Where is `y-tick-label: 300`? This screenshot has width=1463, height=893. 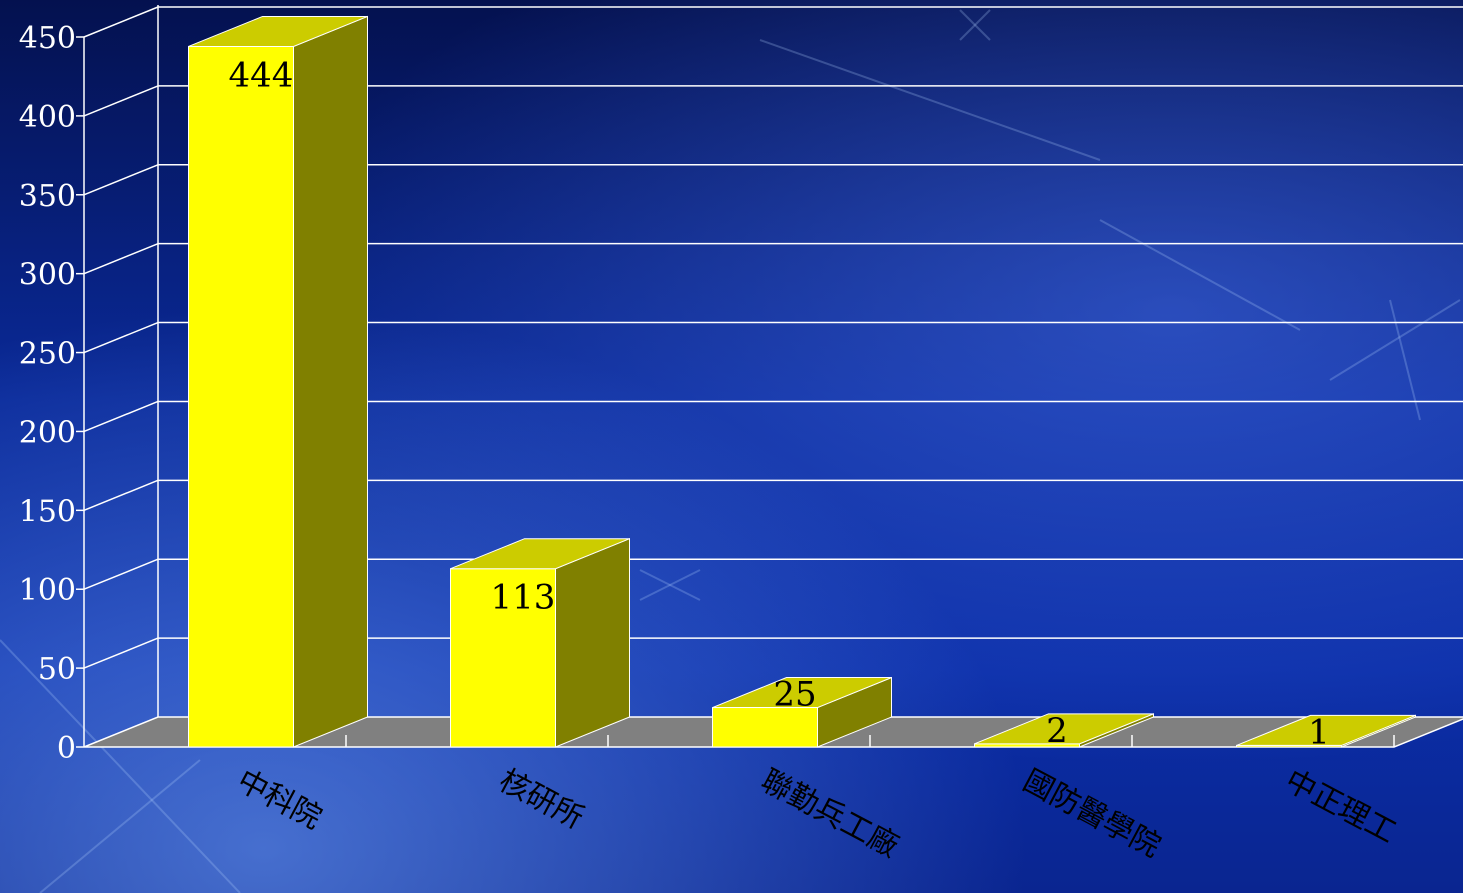 y-tick-label: 300 is located at coordinates (47, 275).